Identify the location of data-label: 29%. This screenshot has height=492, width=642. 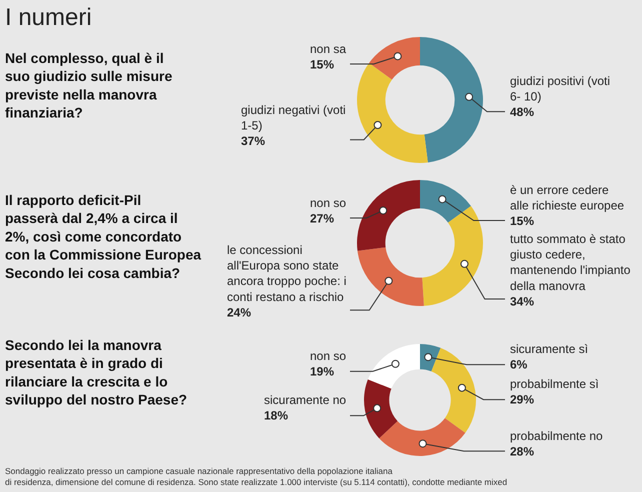
(522, 399).